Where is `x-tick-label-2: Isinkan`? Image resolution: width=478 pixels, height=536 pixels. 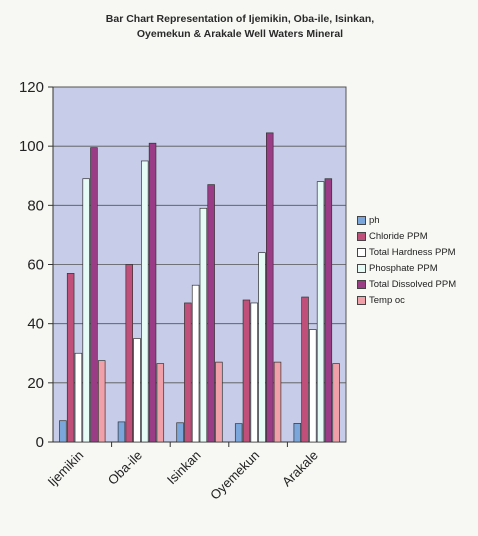 x-tick-label-2: Isinkan is located at coordinates (184, 468).